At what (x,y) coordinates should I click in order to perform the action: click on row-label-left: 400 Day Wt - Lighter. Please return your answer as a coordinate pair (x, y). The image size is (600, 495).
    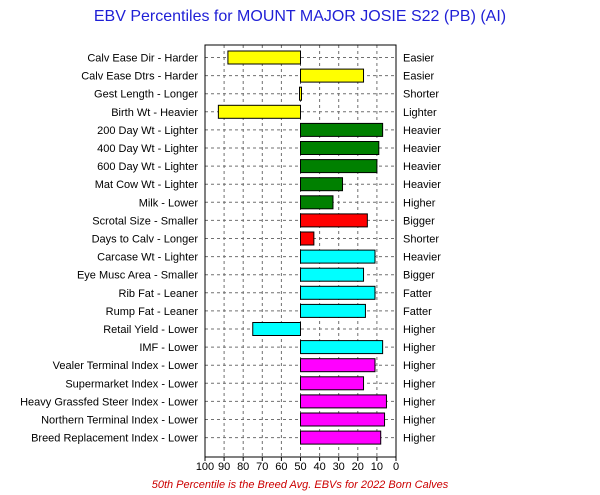
    Looking at the image, I should click on (147, 149).